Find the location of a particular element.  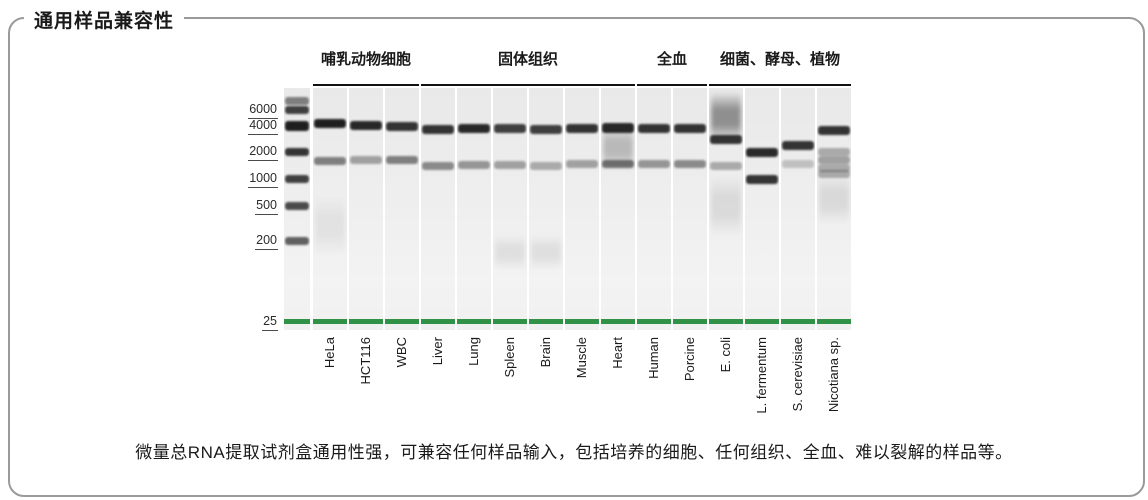

gel-lane-brain is located at coordinates (546, 209).